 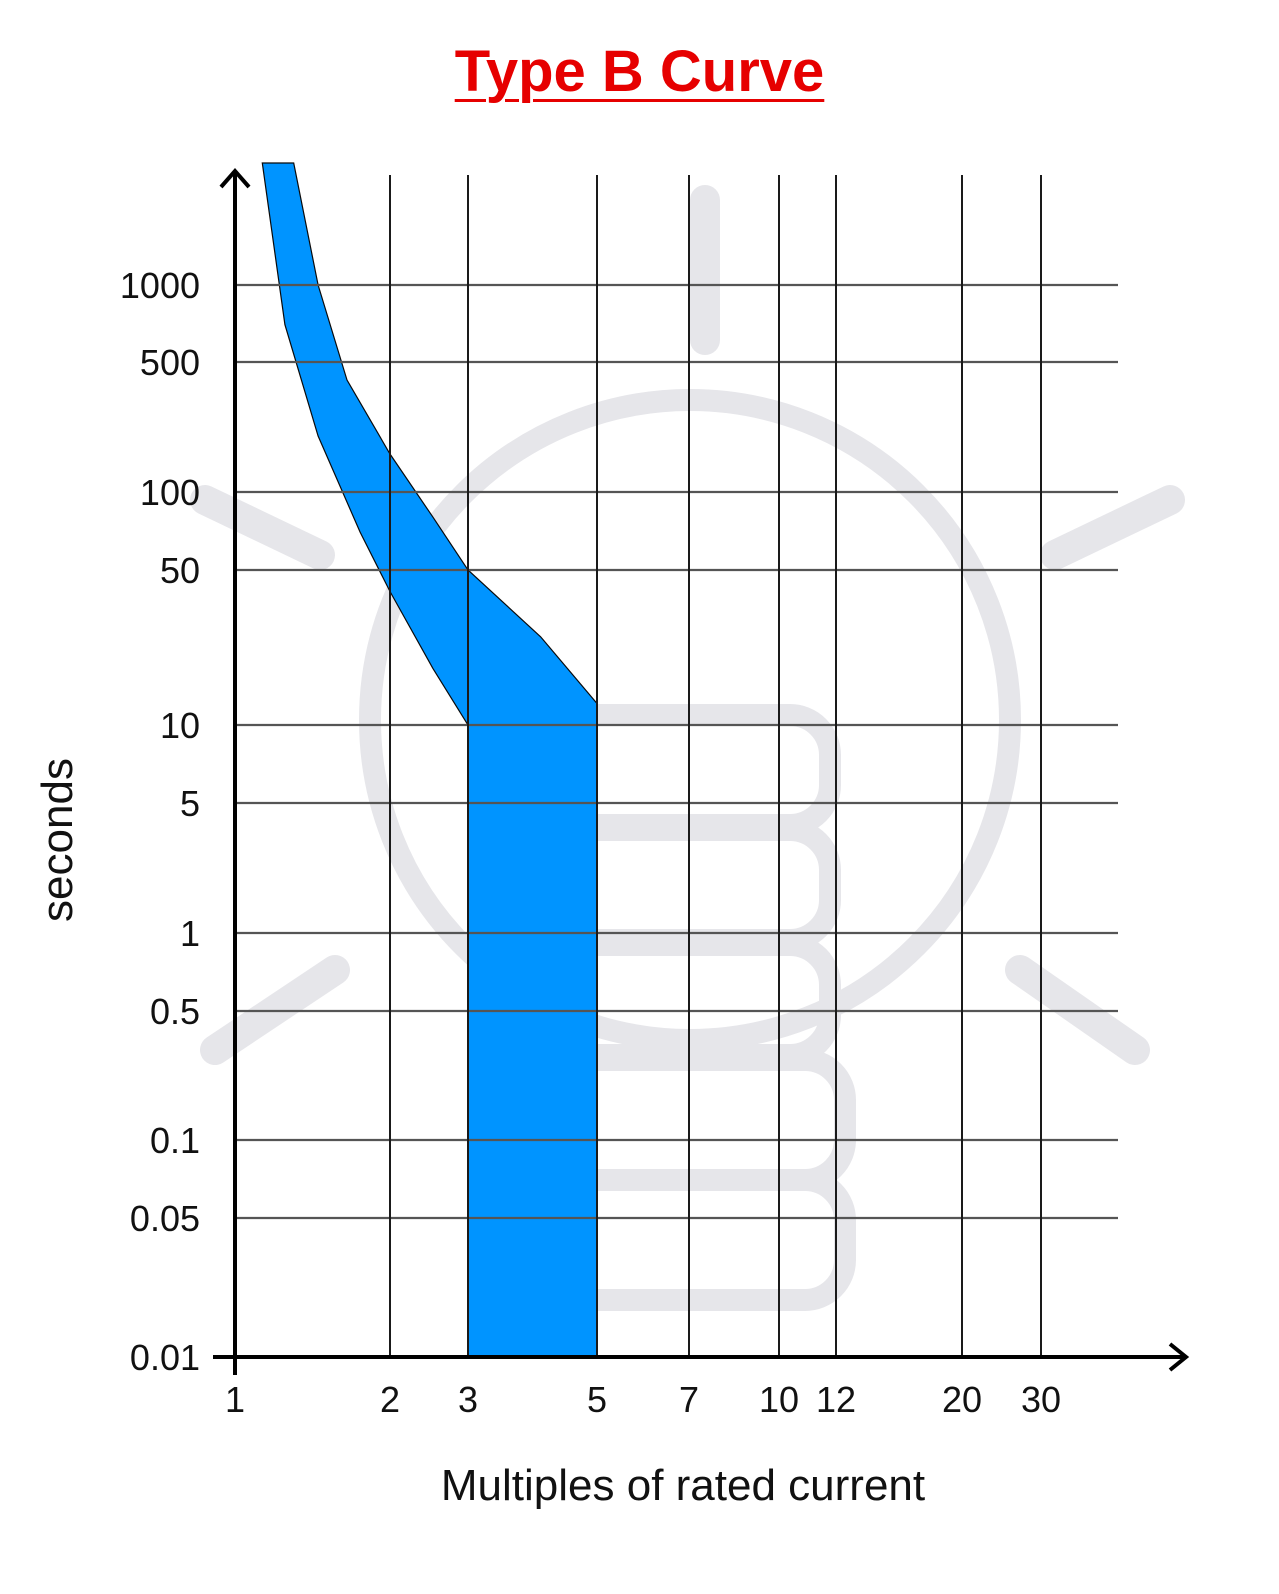 What do you see at coordinates (390, 1399) in the screenshot?
I see `x-tick-label: 2` at bounding box center [390, 1399].